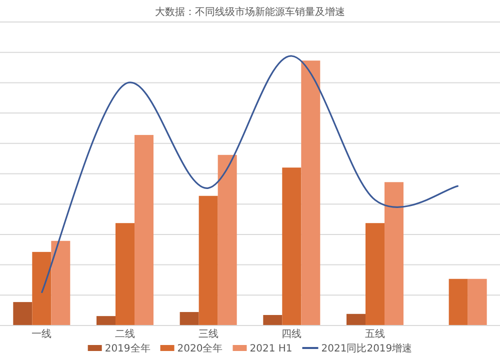 This screenshot has height=354, width=500. What do you see at coordinates (250, 12) in the screenshot?
I see `chart-title: 大数据：不同线级市场新能源车销量及增速` at bounding box center [250, 12].